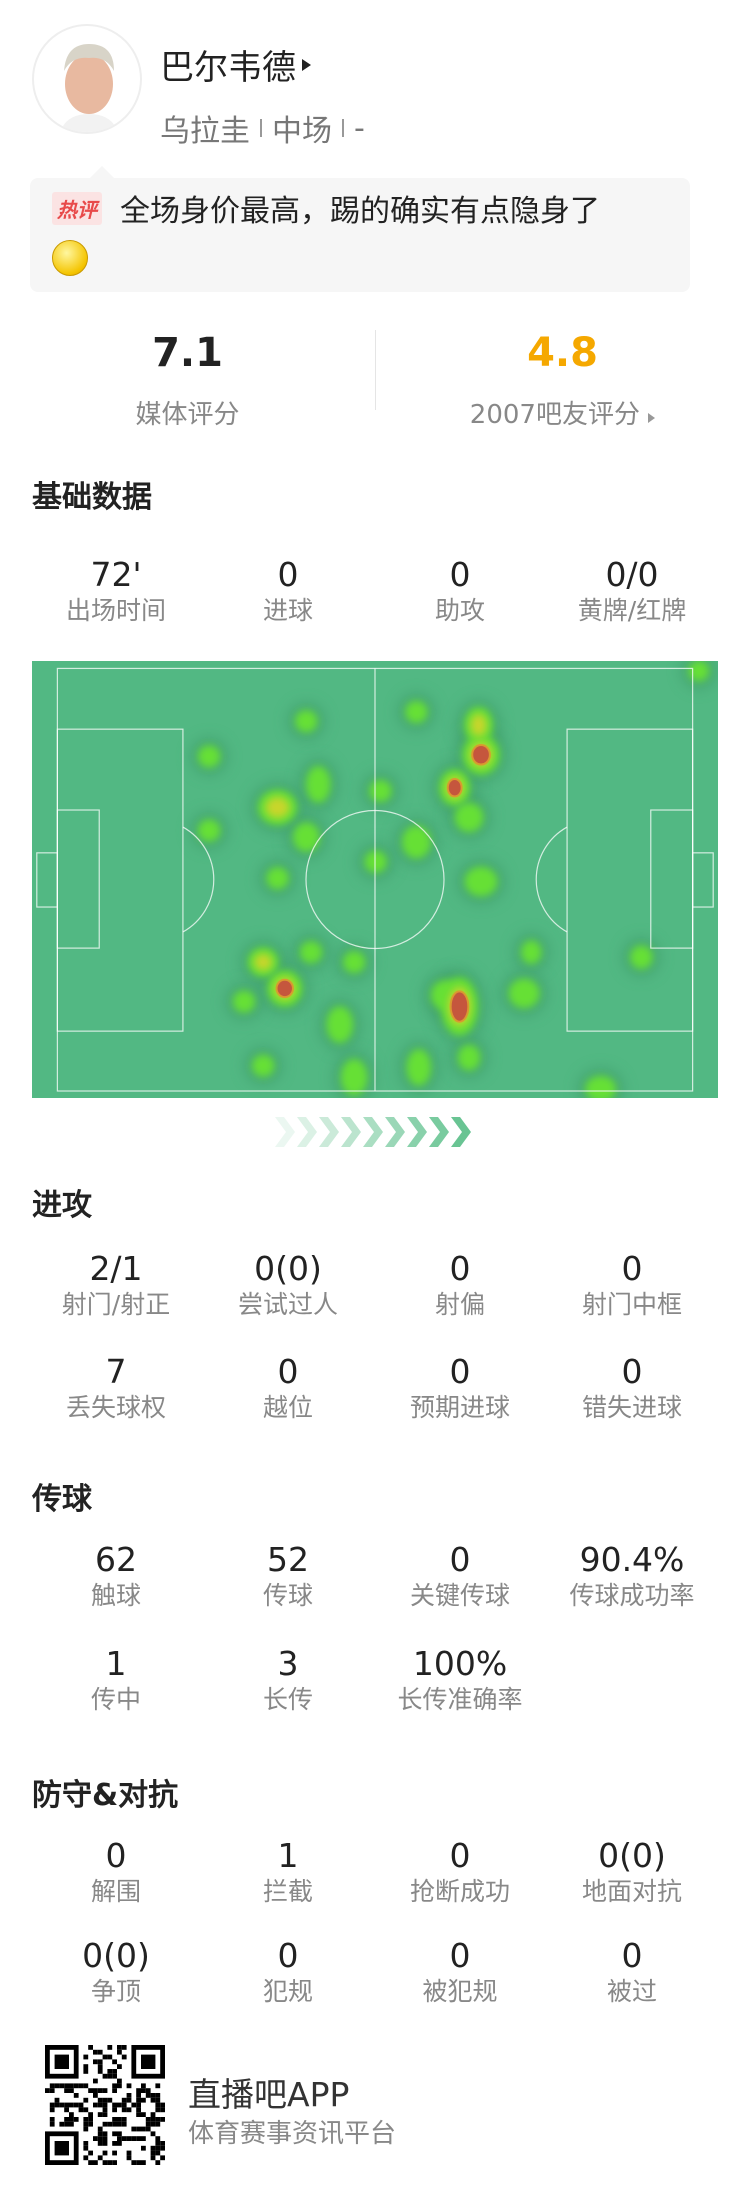 This screenshot has height=2194, width=750. I want to click on stat-item: 3 长传, so click(288, 1680).